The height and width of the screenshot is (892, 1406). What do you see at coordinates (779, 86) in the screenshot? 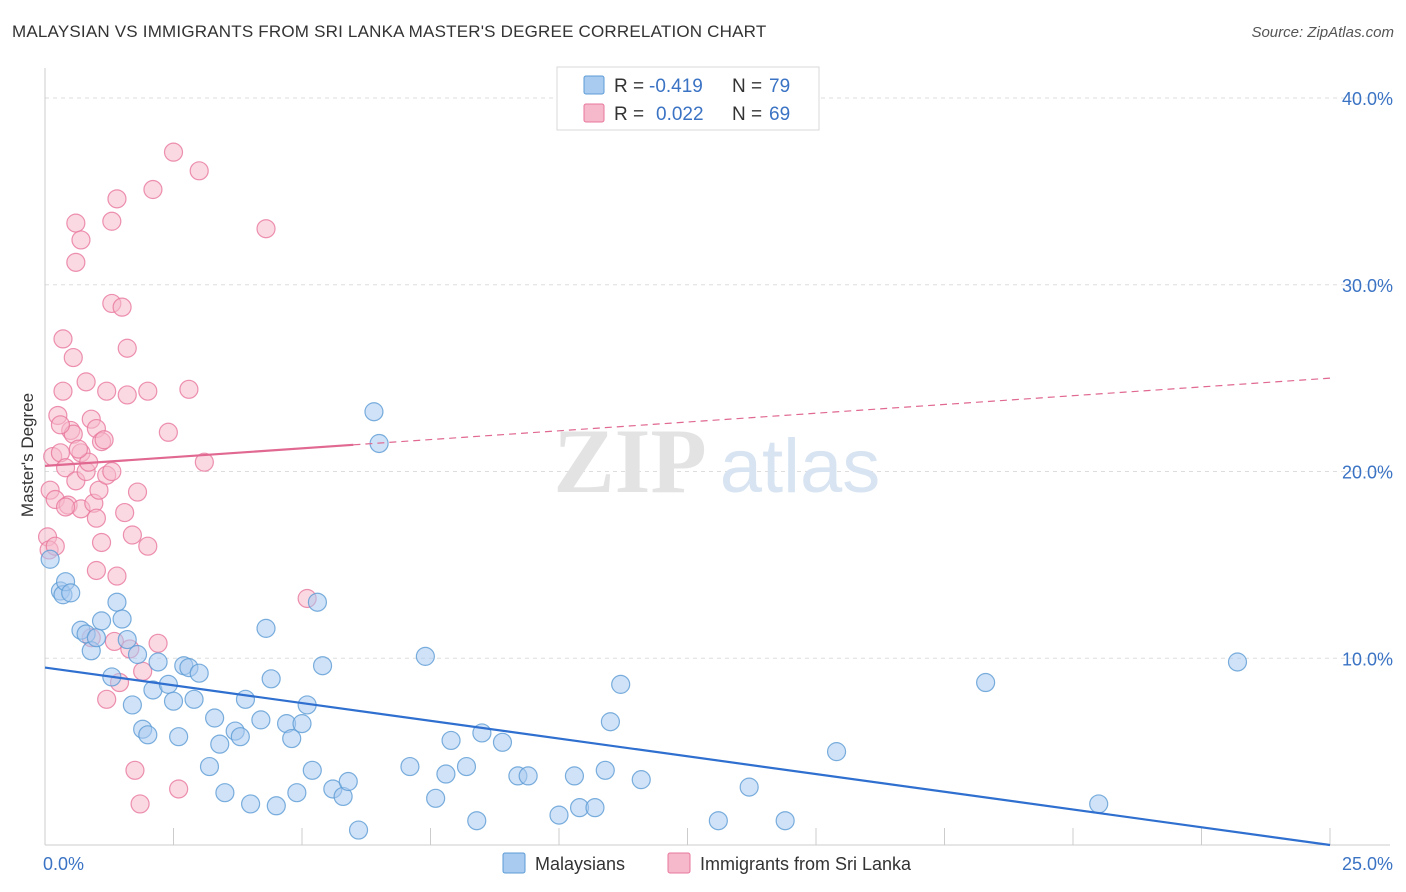
I see `stats-legend-n-value-0: 79` at bounding box center [779, 86].